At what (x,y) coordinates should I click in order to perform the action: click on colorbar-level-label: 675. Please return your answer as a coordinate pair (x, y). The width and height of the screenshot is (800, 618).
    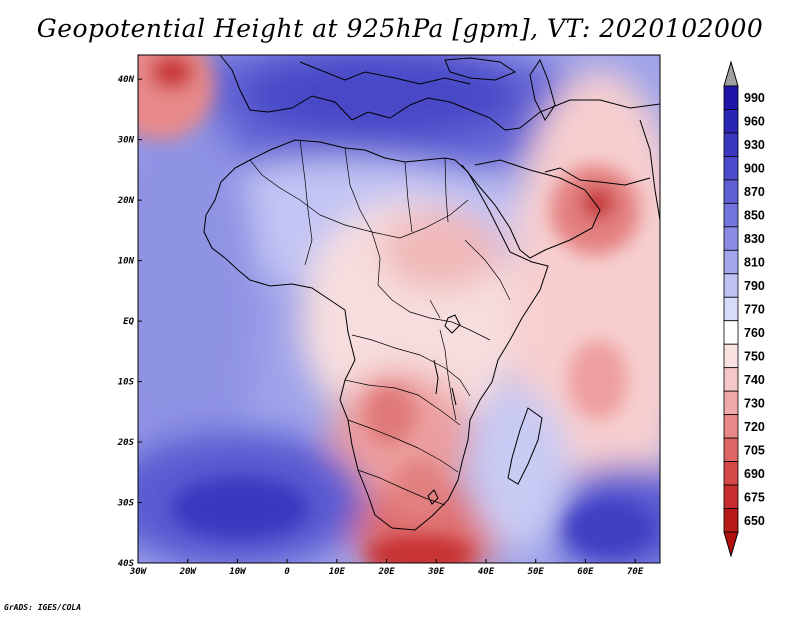
    Looking at the image, I should click on (754, 497).